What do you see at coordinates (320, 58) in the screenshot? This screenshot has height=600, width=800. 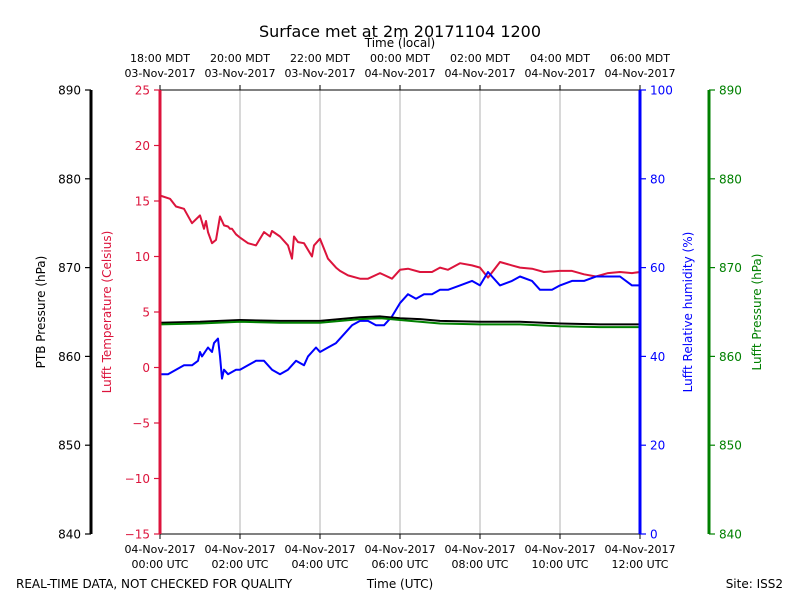 I see `top-tick-label: 22:00 MDT` at bounding box center [320, 58].